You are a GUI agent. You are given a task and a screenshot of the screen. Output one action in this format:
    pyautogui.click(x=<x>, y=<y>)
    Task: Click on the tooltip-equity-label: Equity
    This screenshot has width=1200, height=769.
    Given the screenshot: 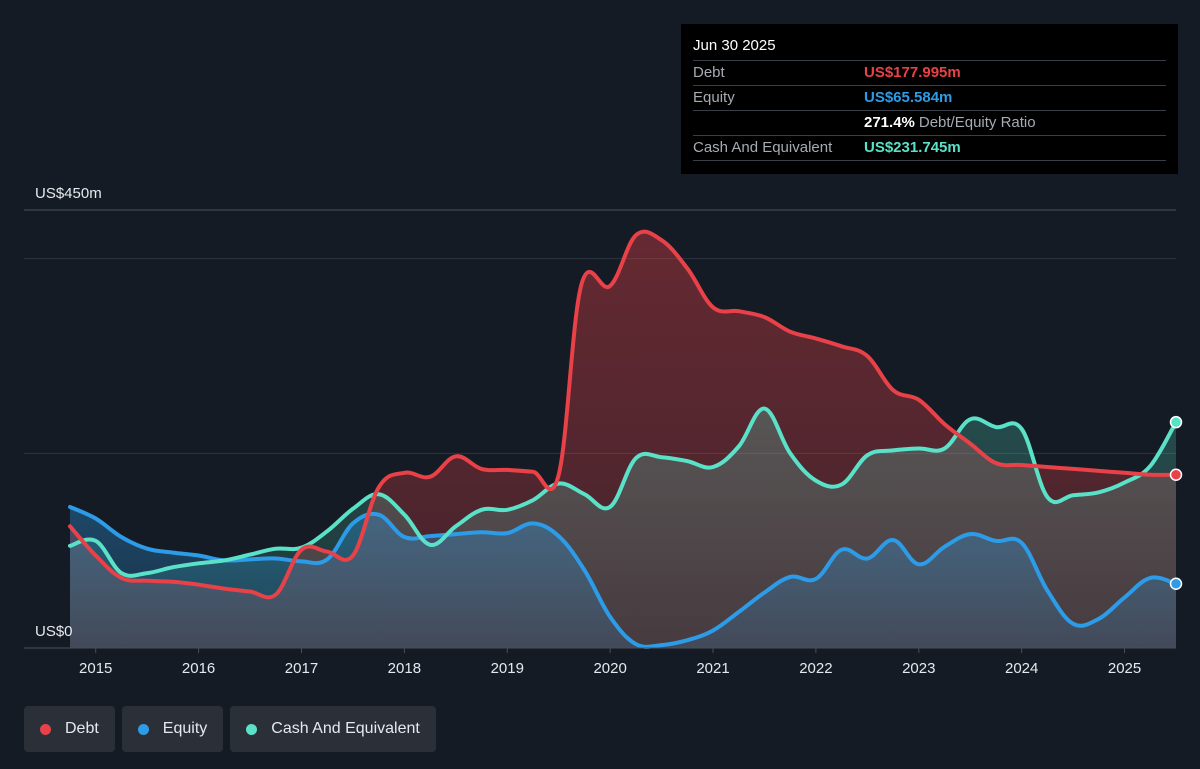 What is the action you would take?
    pyautogui.click(x=714, y=97)
    